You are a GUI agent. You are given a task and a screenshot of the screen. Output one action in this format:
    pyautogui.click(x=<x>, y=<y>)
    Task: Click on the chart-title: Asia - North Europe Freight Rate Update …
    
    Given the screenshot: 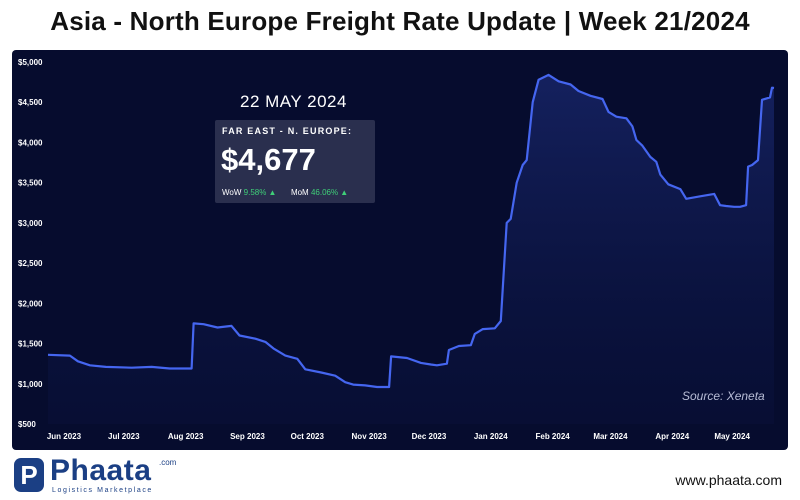 What is the action you would take?
    pyautogui.click(x=400, y=21)
    